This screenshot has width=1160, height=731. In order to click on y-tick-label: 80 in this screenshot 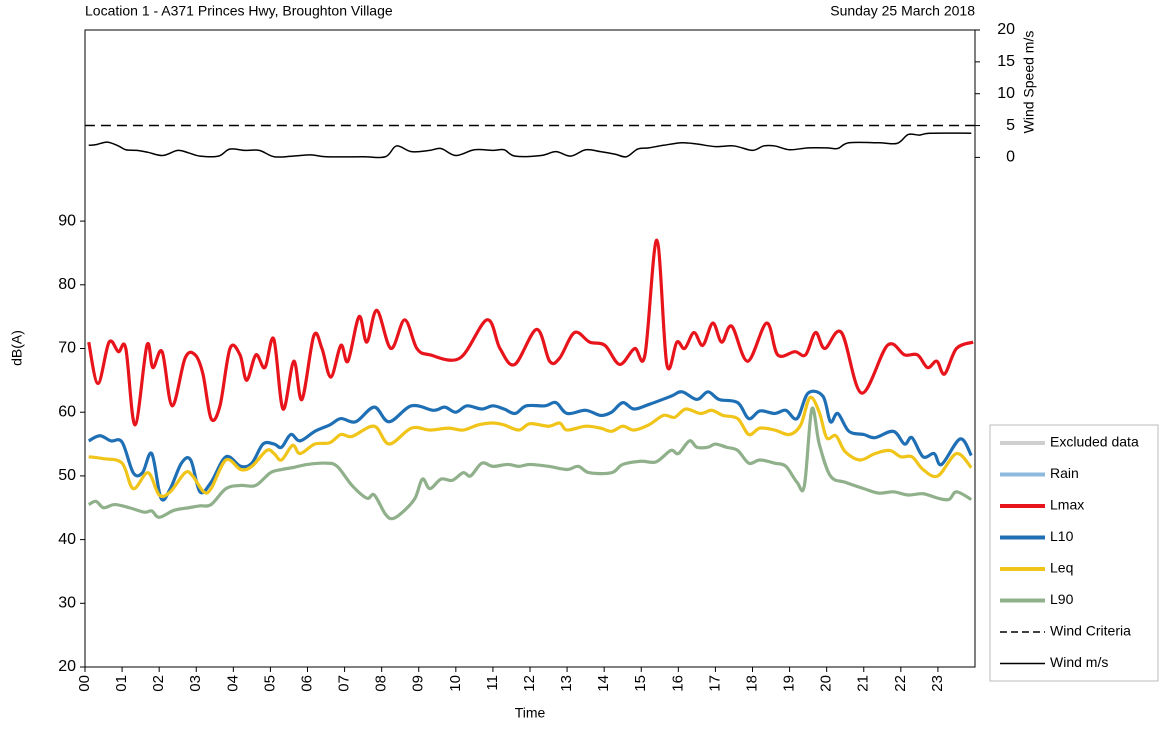, I will do `click(67, 284)`.